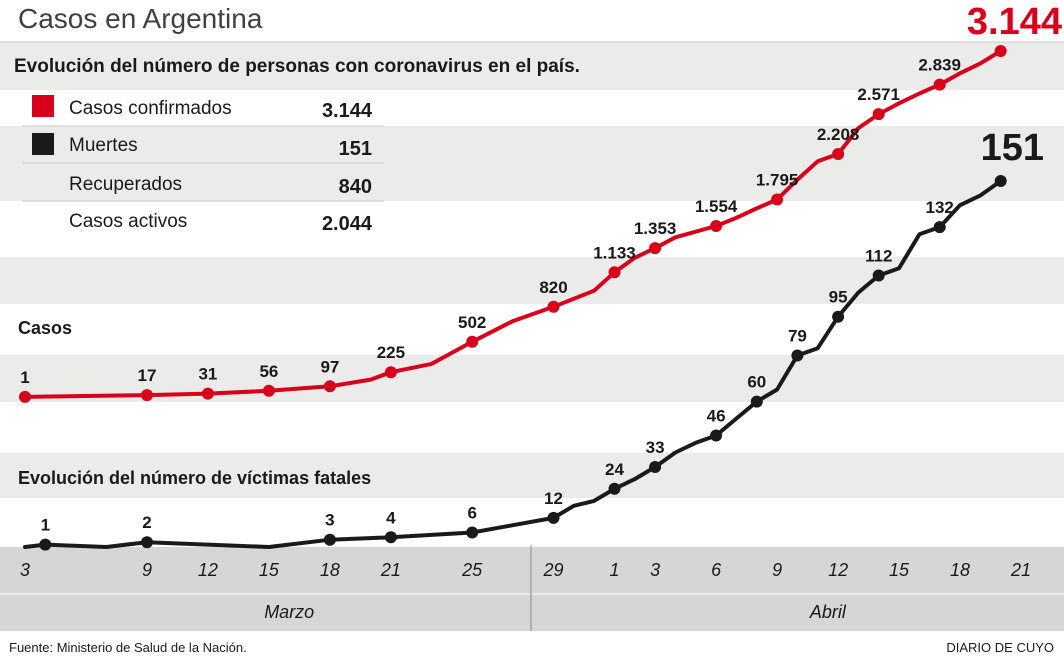  What do you see at coordinates (716, 416) in the screenshot?
I see `deaths-data-label: 46` at bounding box center [716, 416].